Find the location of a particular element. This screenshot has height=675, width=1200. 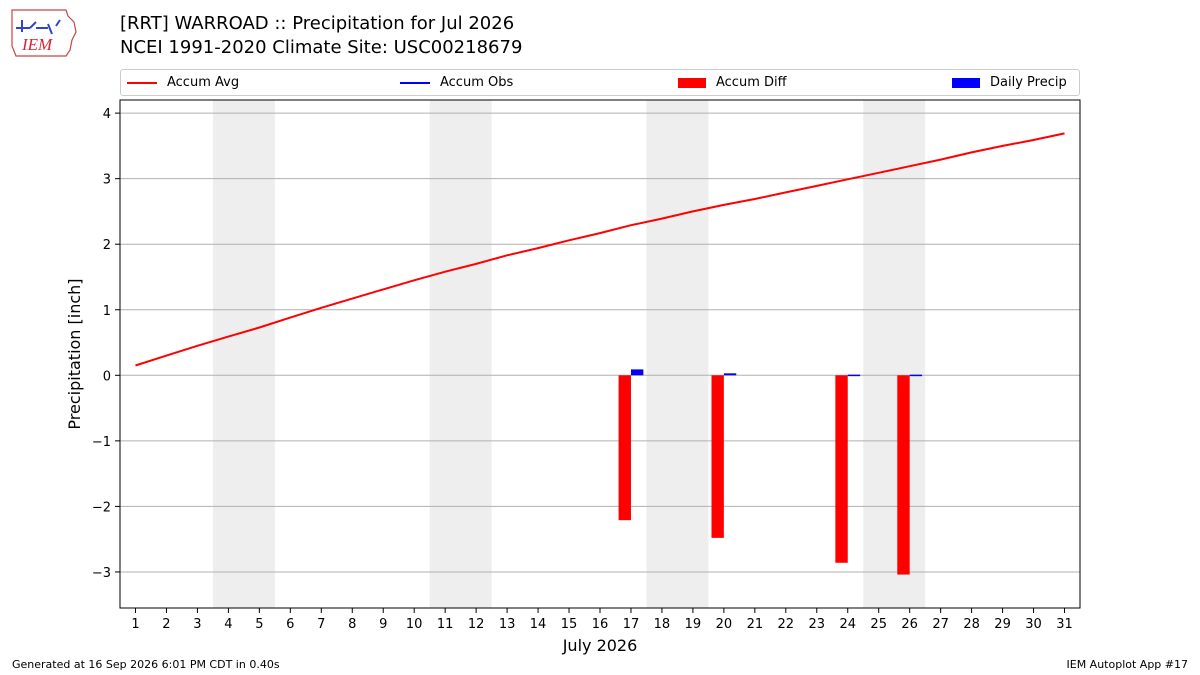

x-tick-label: 9 is located at coordinates (383, 624).